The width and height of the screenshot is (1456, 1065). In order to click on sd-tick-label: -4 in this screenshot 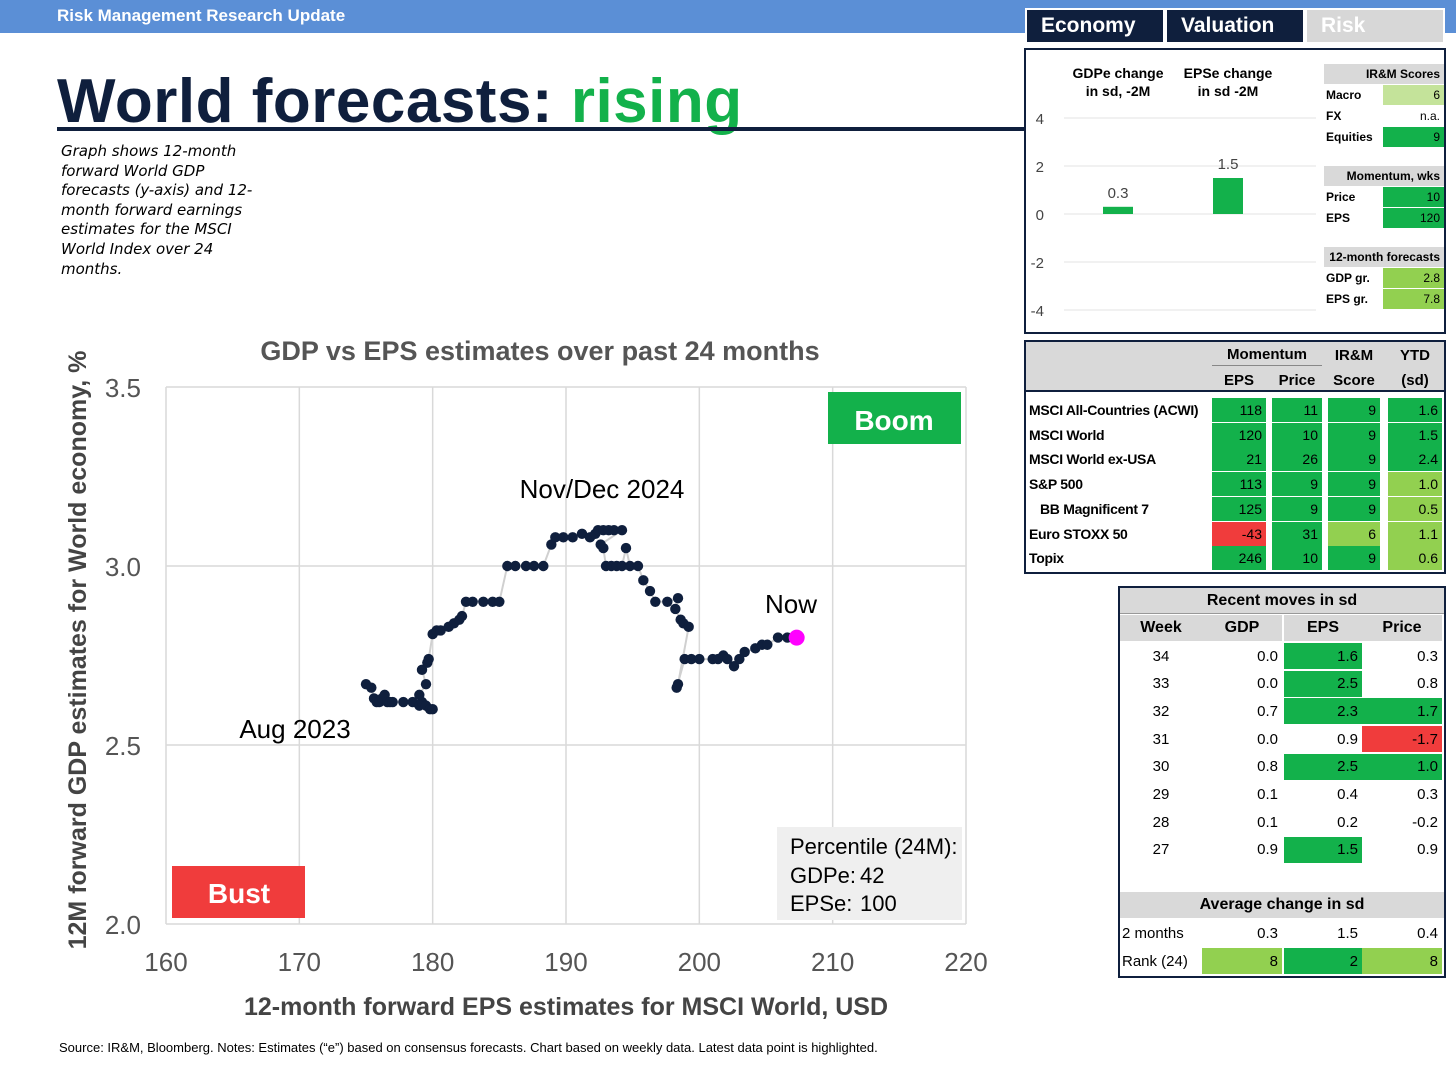, I will do `click(1037, 311)`.